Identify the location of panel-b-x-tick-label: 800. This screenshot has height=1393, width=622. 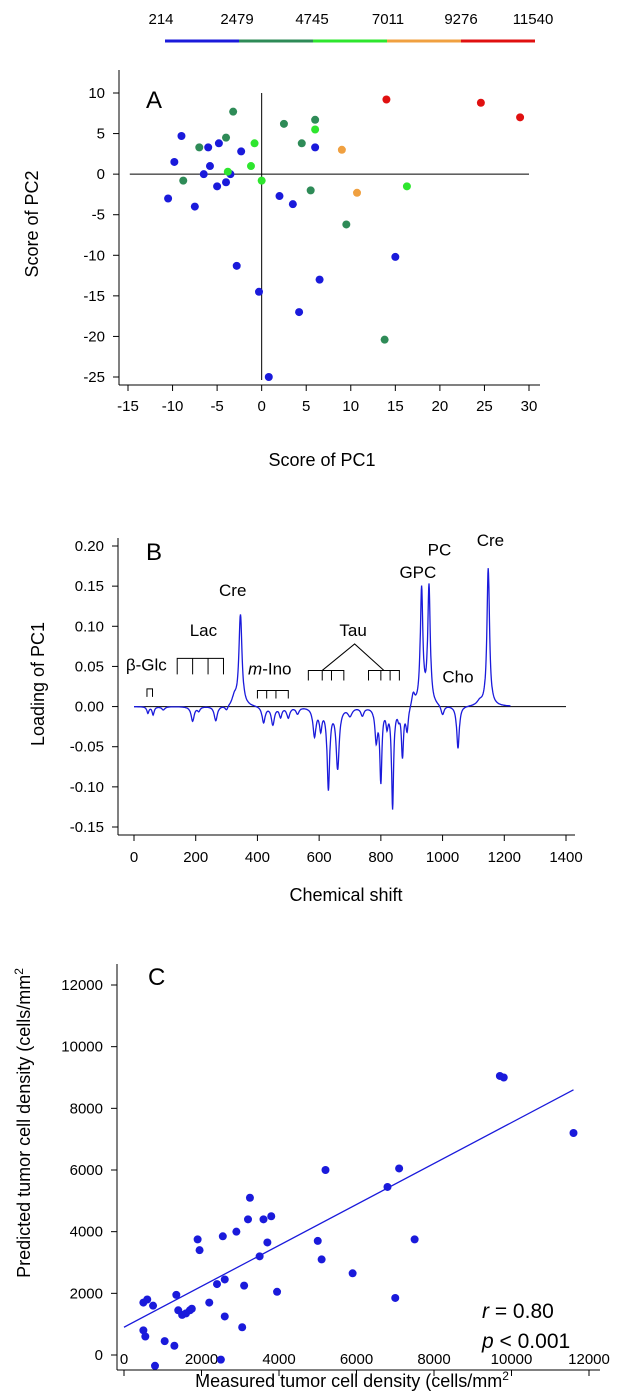
(380, 857).